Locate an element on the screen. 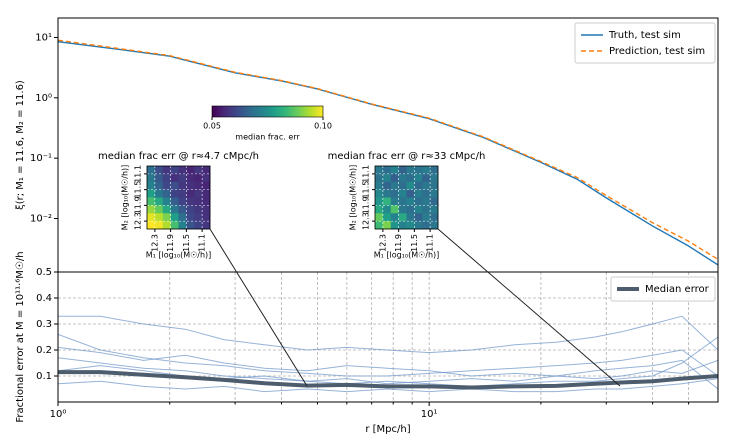 This screenshot has height=445, width=732. inset-title: median frac err @ r≈33 cMpc/h is located at coordinates (407, 156).